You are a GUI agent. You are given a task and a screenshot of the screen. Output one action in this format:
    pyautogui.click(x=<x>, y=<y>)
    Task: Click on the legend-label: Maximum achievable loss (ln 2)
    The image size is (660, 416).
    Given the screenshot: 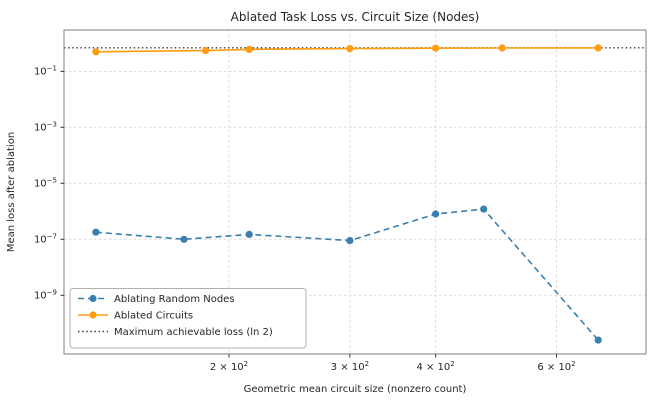 What is the action you would take?
    pyautogui.click(x=193, y=332)
    